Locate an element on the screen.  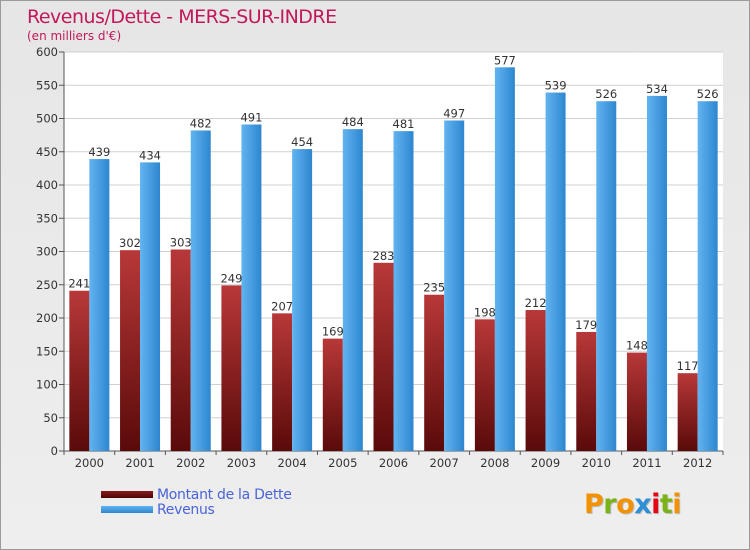
logo-letter: P is located at coordinates (594, 504).